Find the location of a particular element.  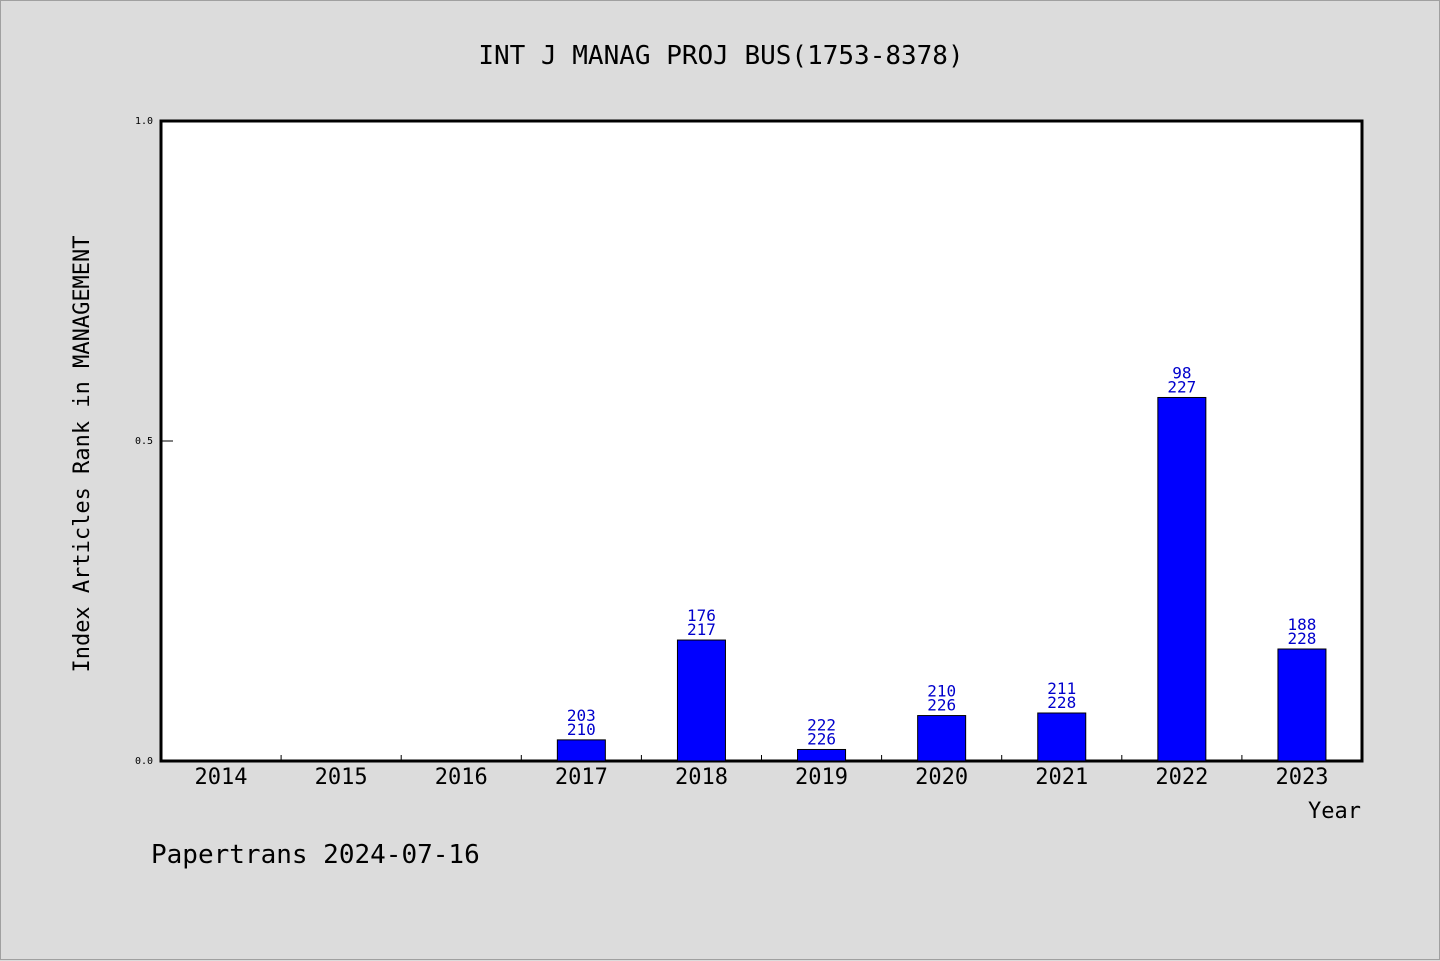

data-label-rank: 222 is located at coordinates (821, 724).